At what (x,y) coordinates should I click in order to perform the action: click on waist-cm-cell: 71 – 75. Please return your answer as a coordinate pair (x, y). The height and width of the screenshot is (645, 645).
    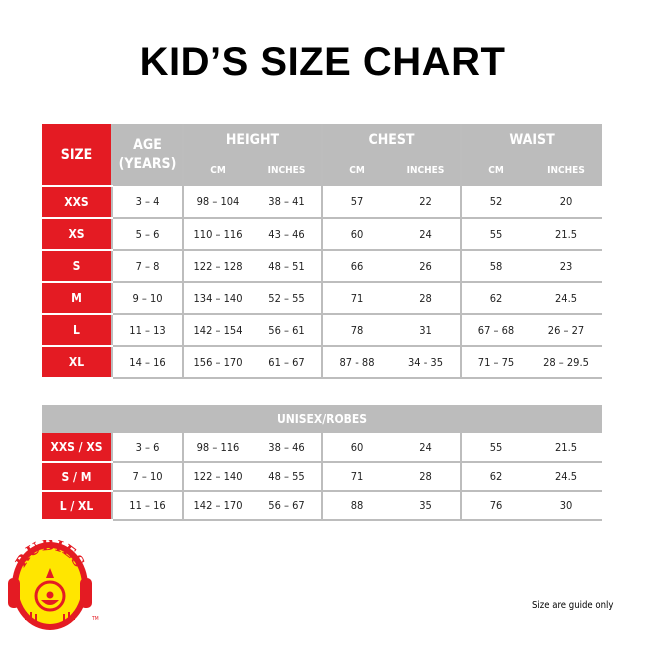
    Looking at the image, I should click on (495, 362).